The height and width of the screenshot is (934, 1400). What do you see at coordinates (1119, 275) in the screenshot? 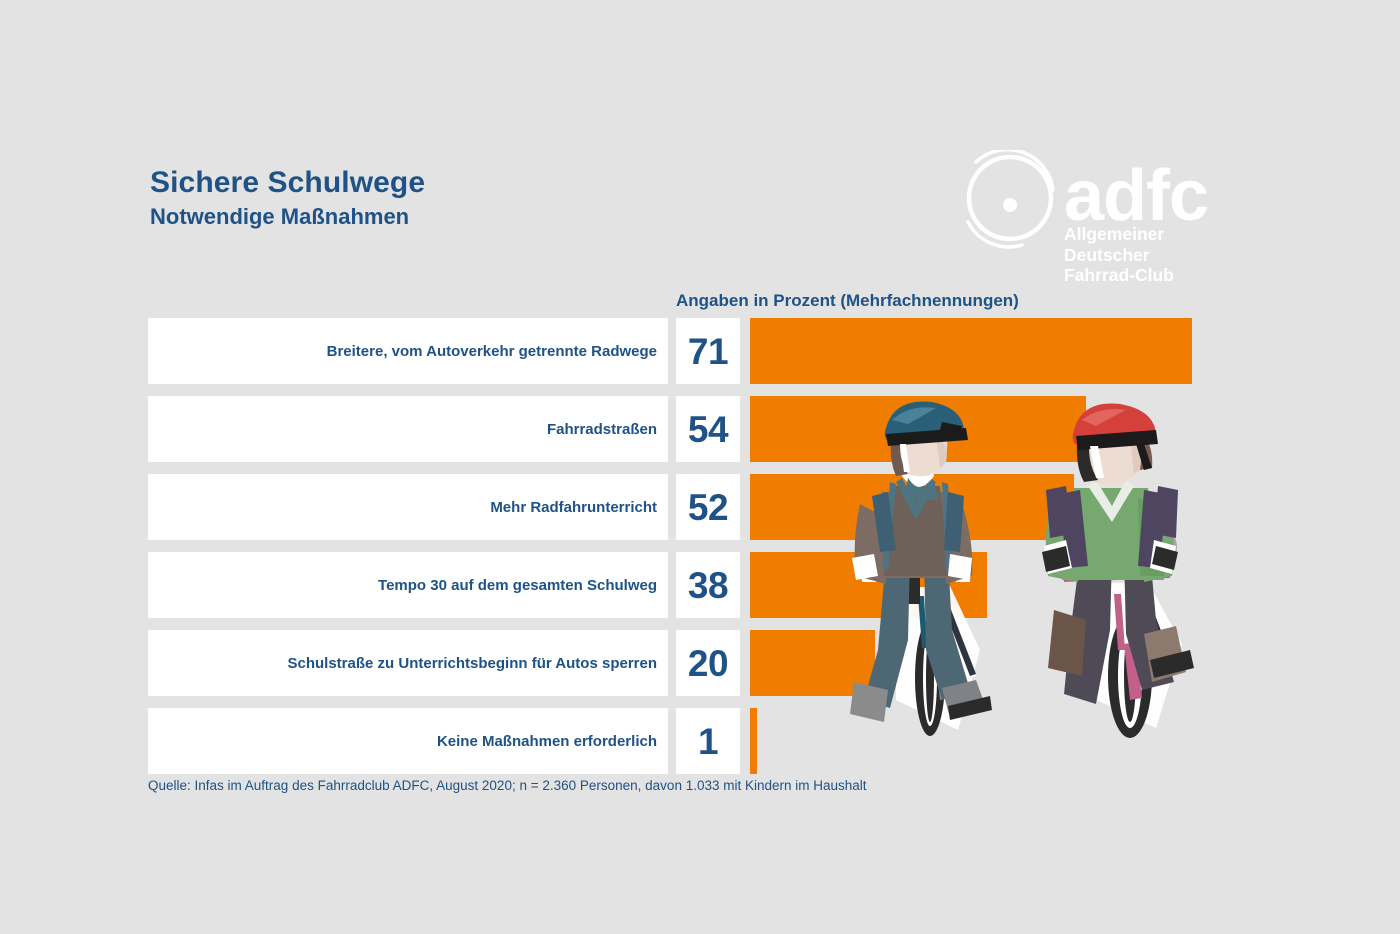
I see `logo-tagline-line2: Fahrrad-Club` at bounding box center [1119, 275].